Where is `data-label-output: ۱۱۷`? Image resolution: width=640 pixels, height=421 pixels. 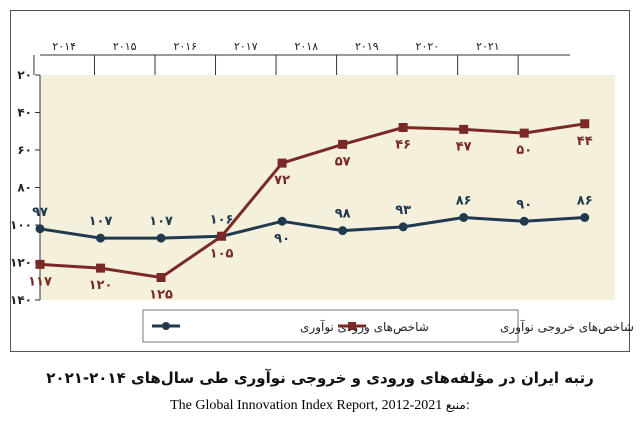
data-label-output: ۱۱۷ is located at coordinates (40, 281).